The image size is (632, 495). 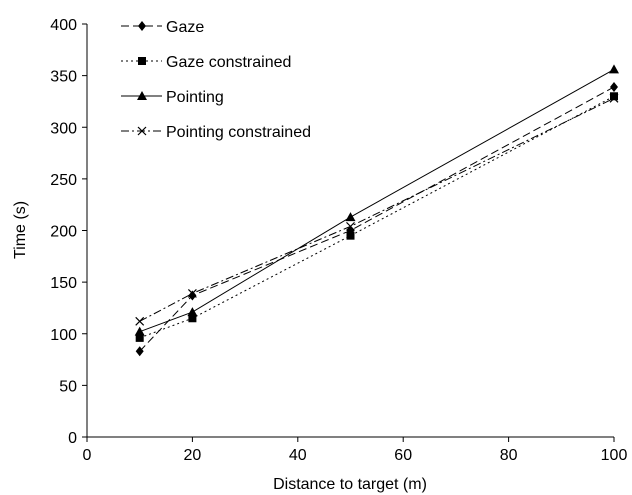 I want to click on y-tick-label: 350, so click(x=63, y=77).